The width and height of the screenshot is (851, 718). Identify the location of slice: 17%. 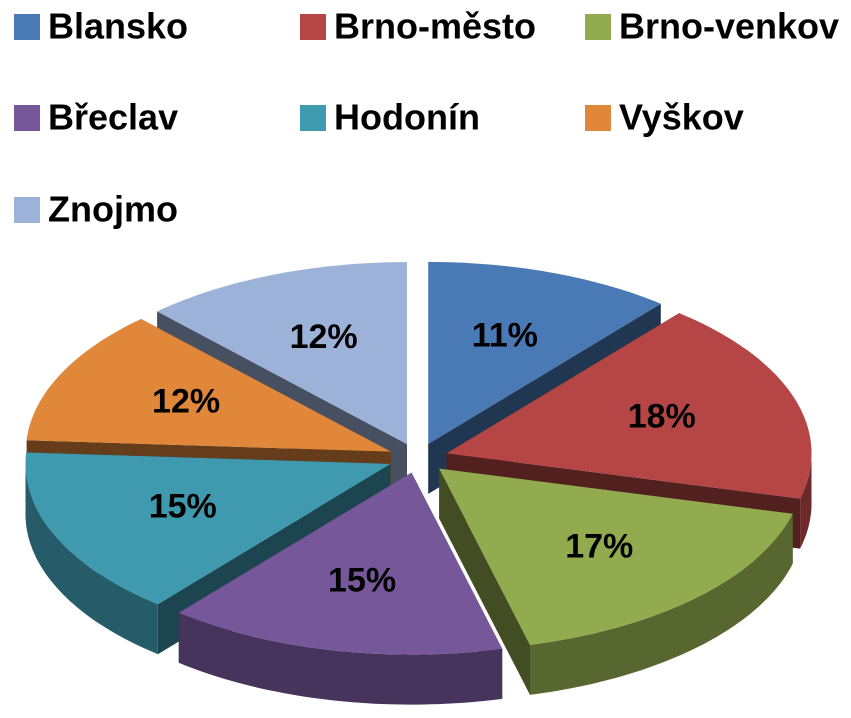
(616, 581).